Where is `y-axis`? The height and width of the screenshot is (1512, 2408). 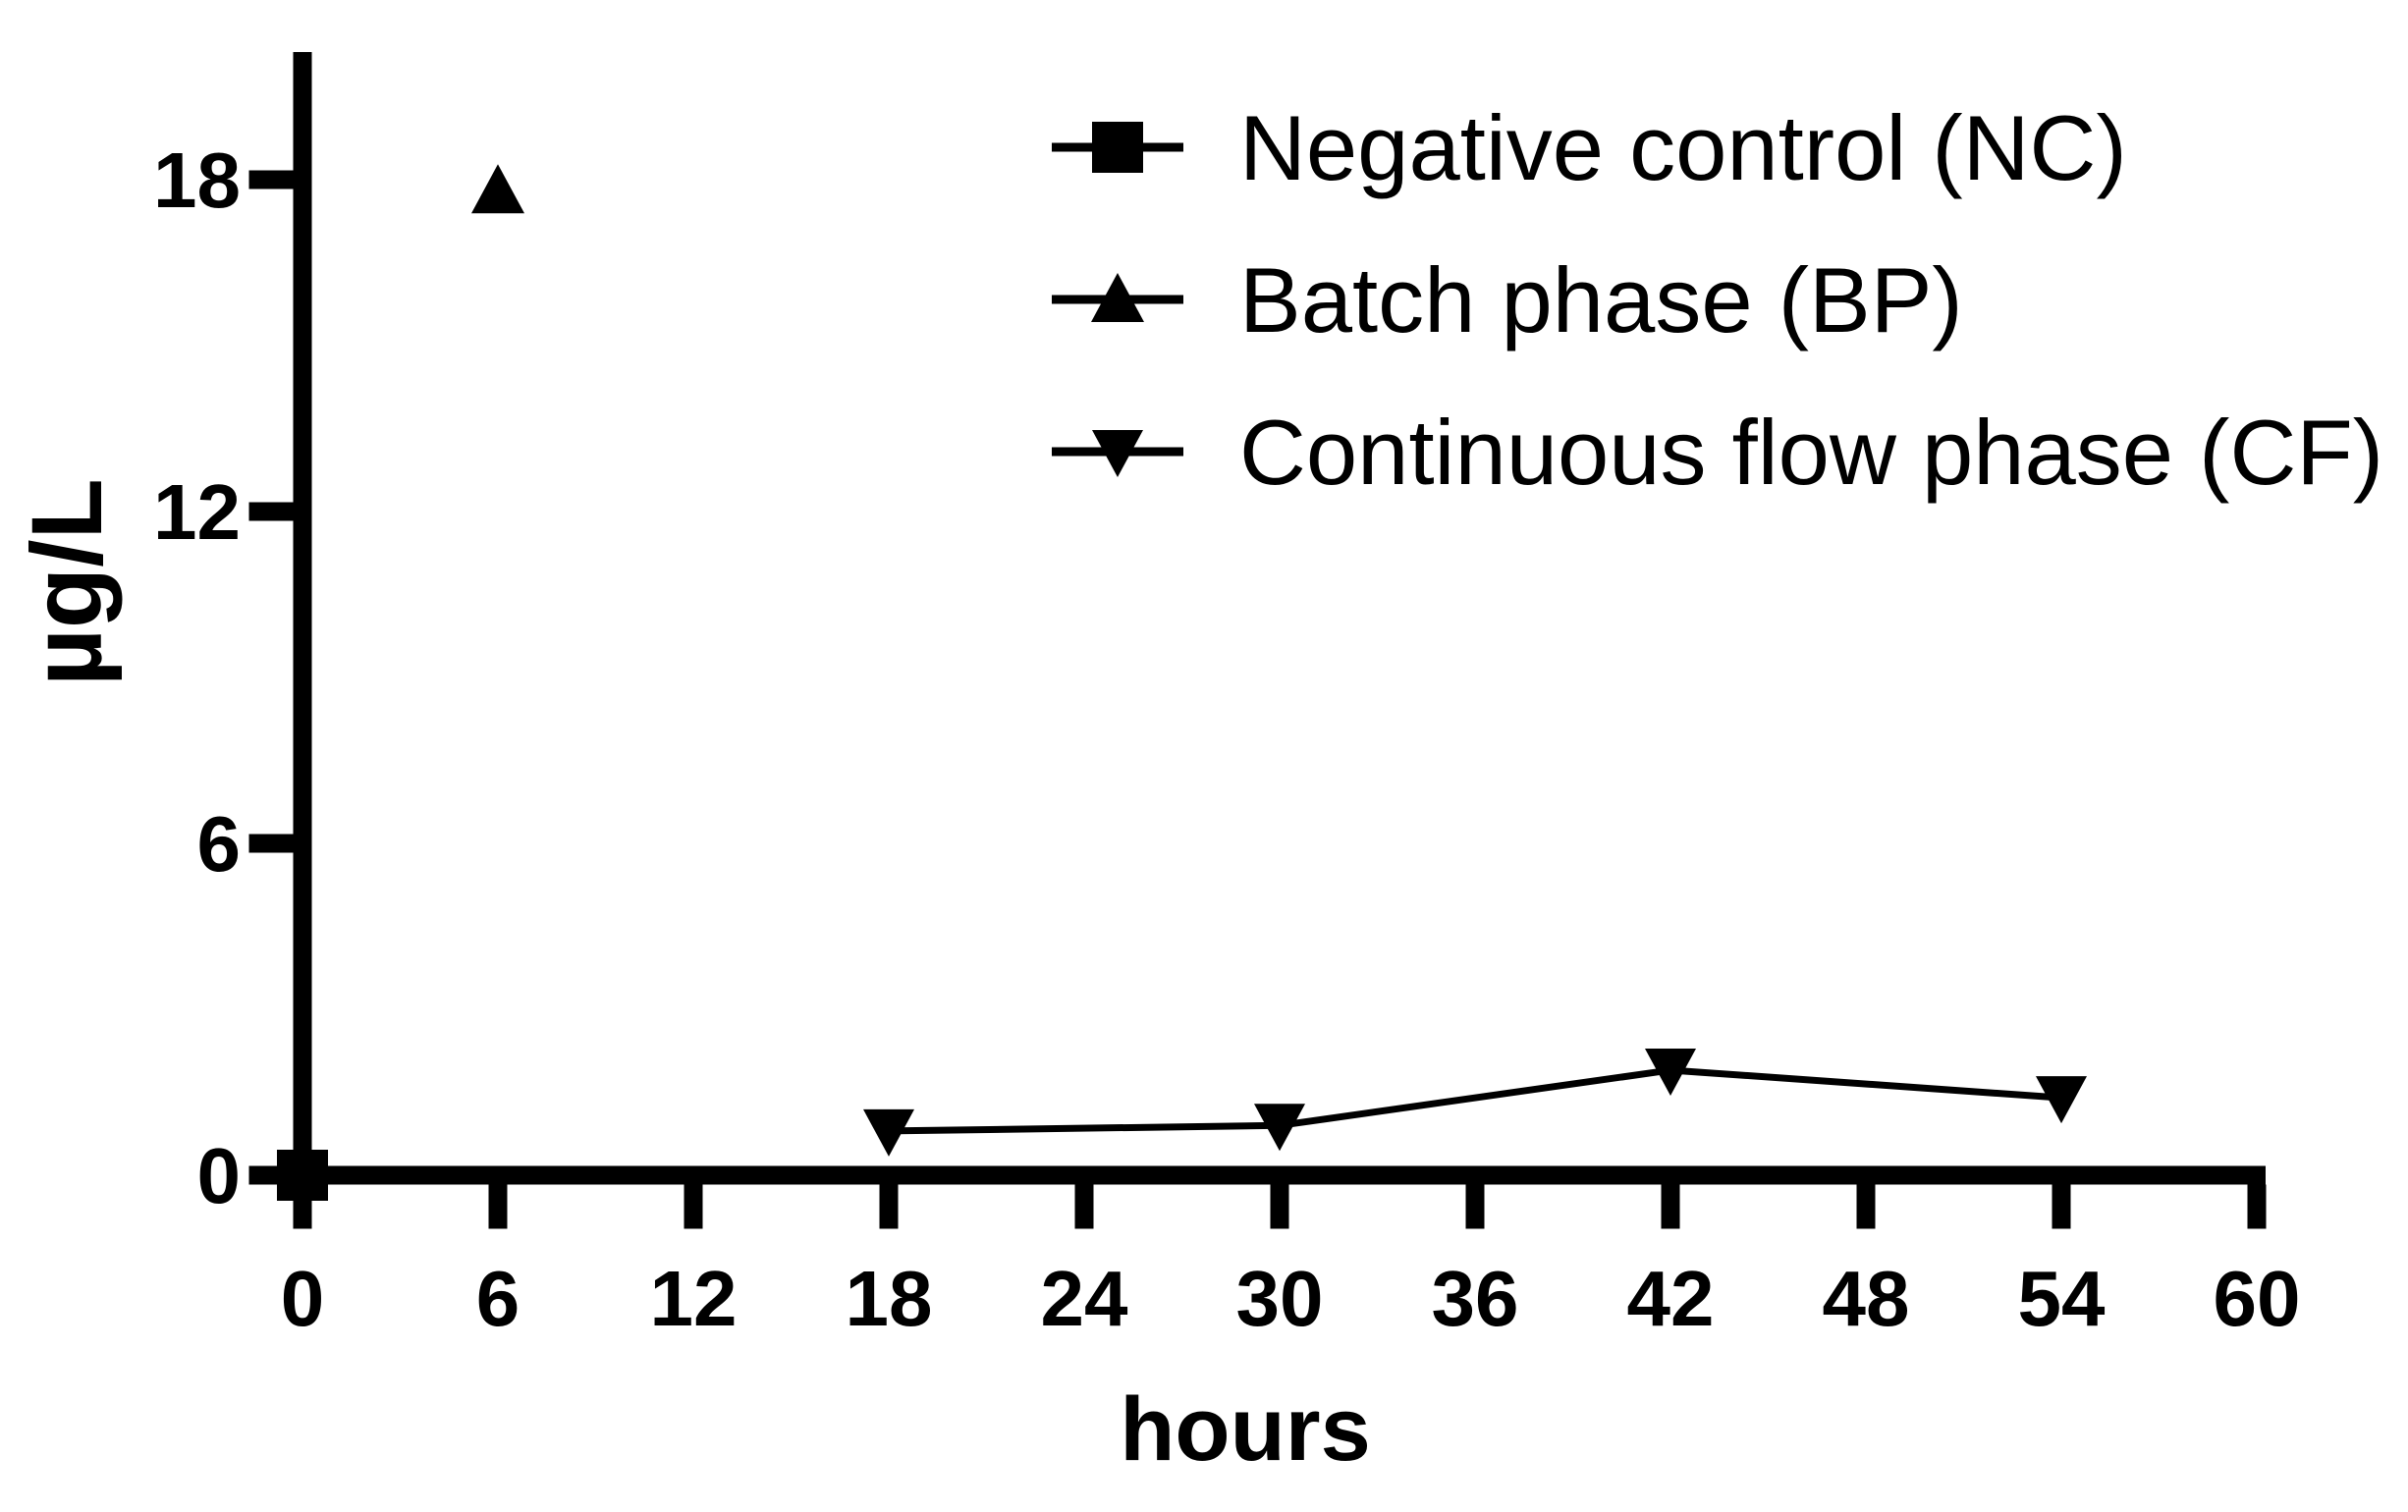
y-axis is located at coordinates (302, 619).